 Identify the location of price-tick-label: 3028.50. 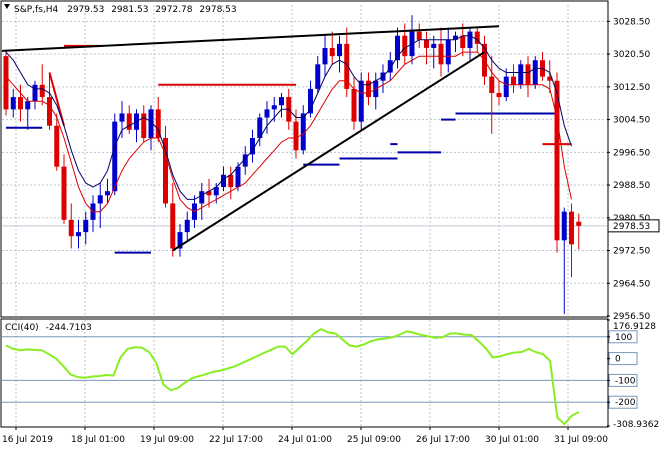
(631, 22).